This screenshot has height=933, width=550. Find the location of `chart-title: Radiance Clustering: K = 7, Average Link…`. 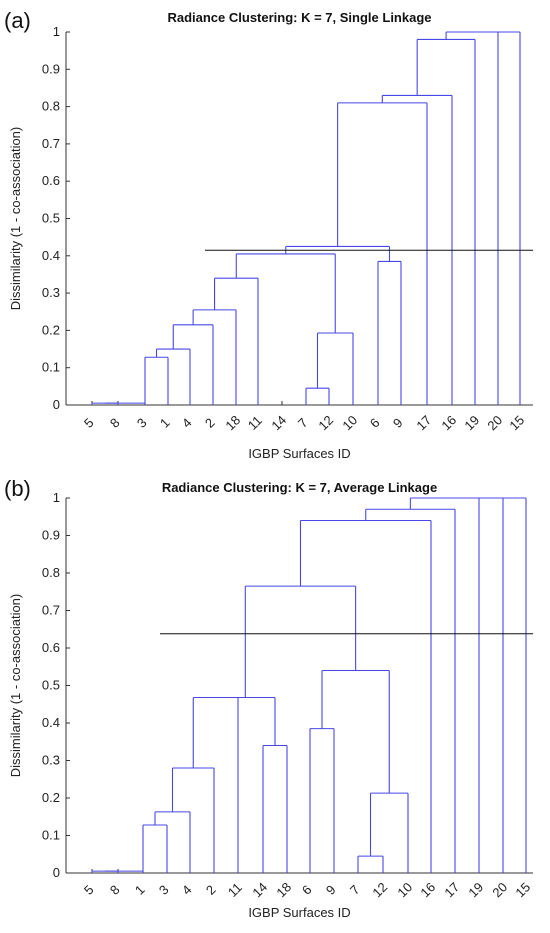

chart-title: Radiance Clustering: K = 7, Average Link… is located at coordinates (299, 487).